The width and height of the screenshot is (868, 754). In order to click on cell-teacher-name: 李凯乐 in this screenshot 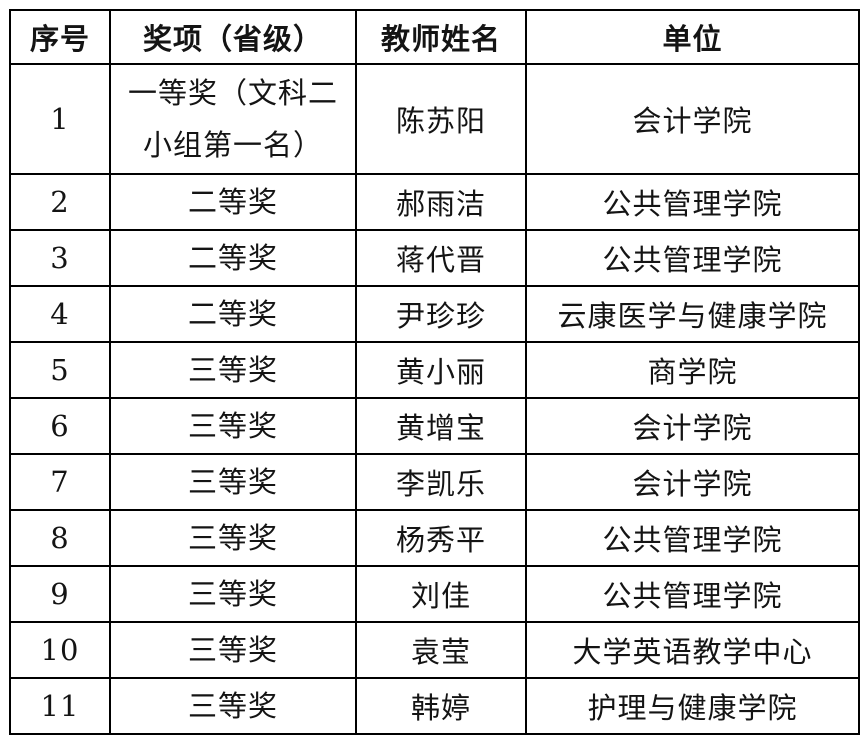, I will do `click(441, 482)`.